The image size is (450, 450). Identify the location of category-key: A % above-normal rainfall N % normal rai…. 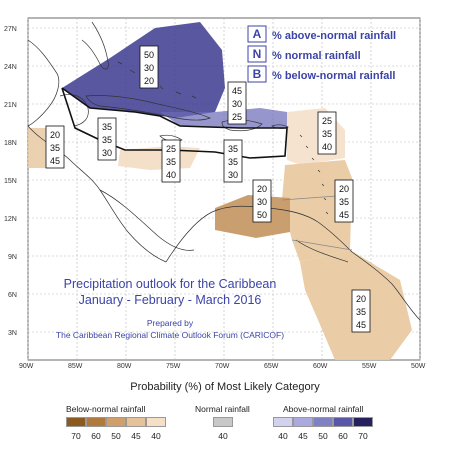
(321, 54).